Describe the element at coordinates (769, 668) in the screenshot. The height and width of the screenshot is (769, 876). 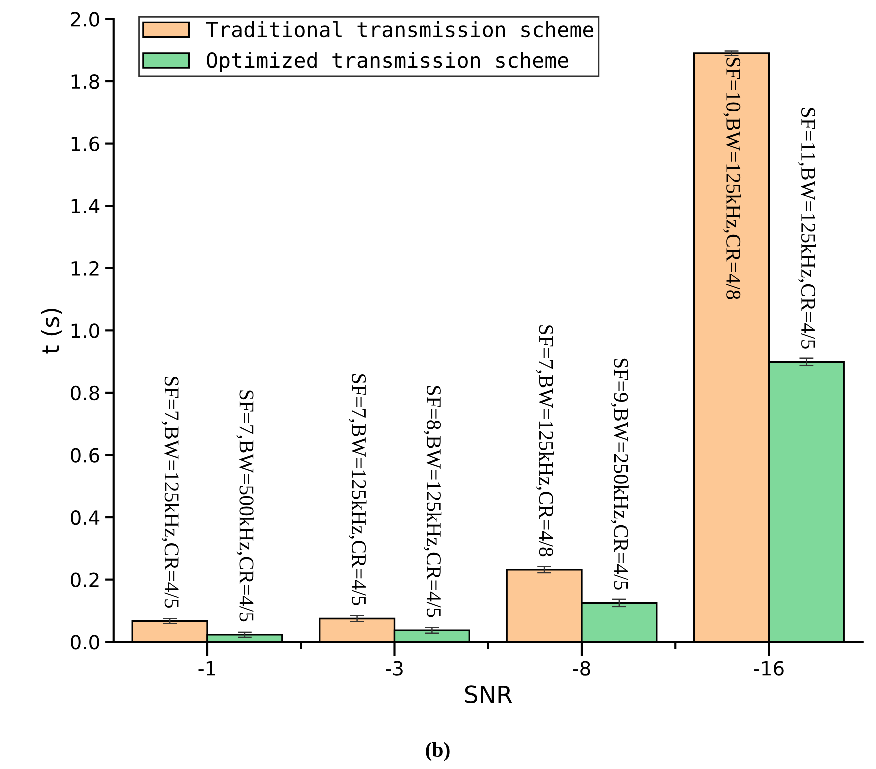
I see `x-tick-label: -16` at that location.